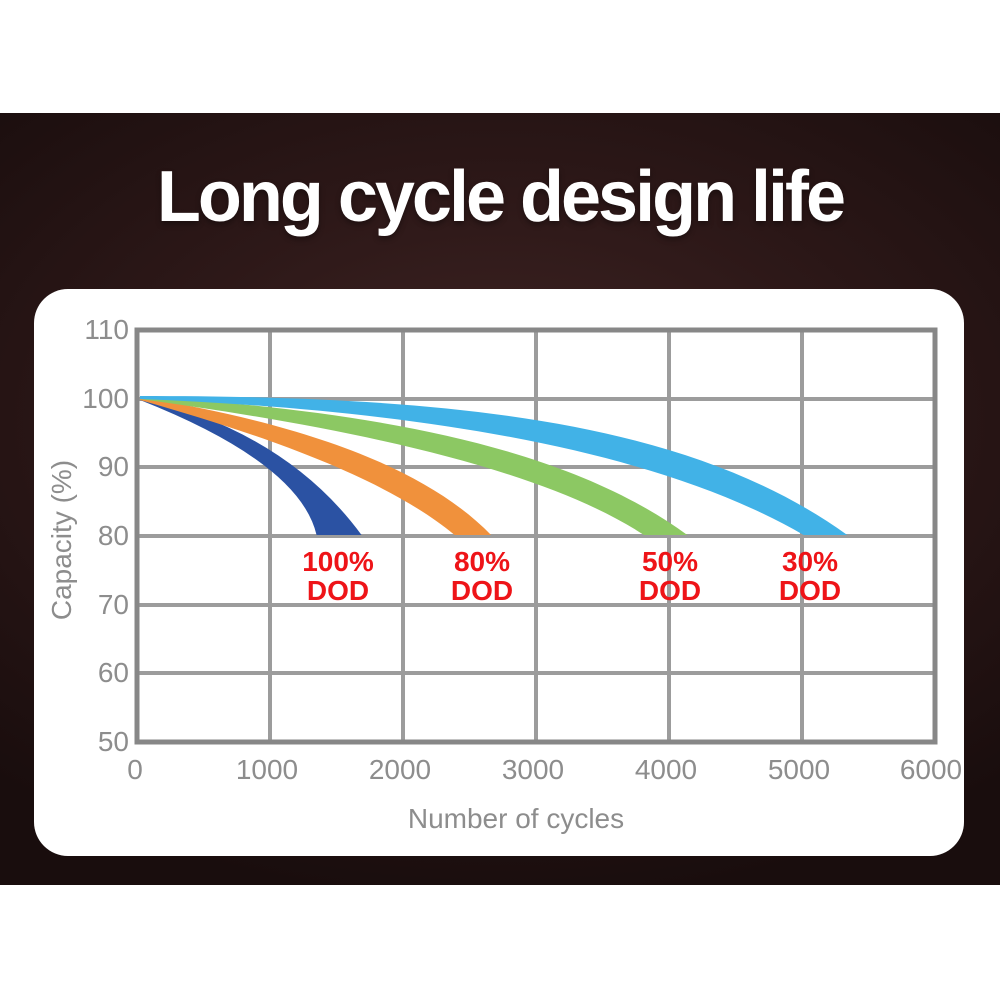 The image size is (1000, 1000). I want to click on annotation-100pct-dod: 100% DOD, so click(338, 576).